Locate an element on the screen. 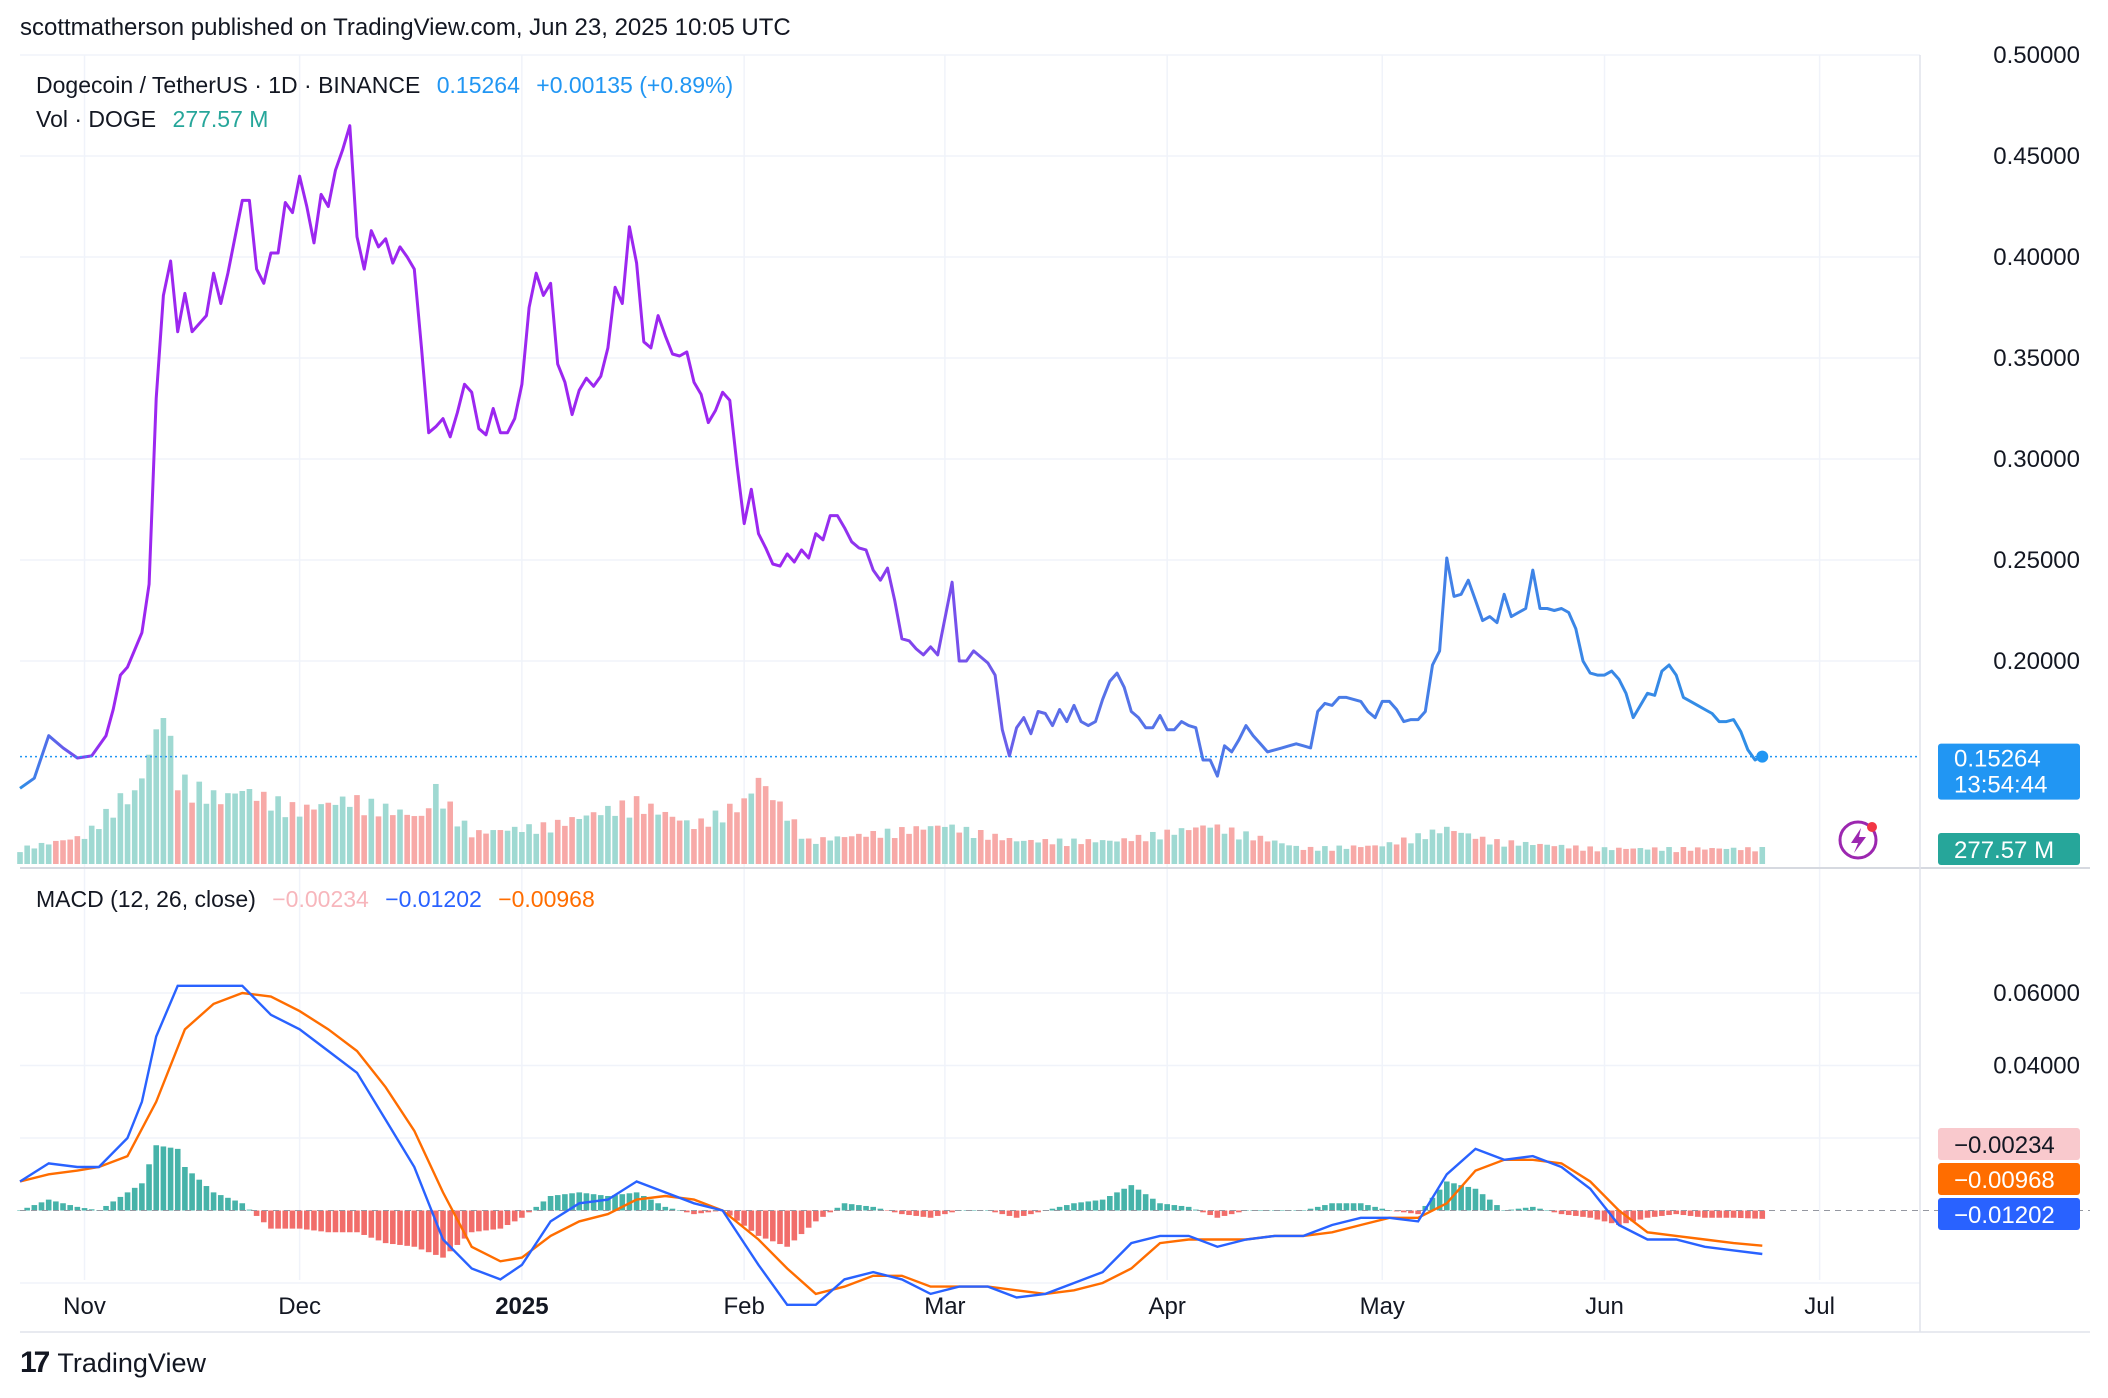 The image size is (2108, 1398). lightning-icon-bolt is located at coordinates (1858, 840).